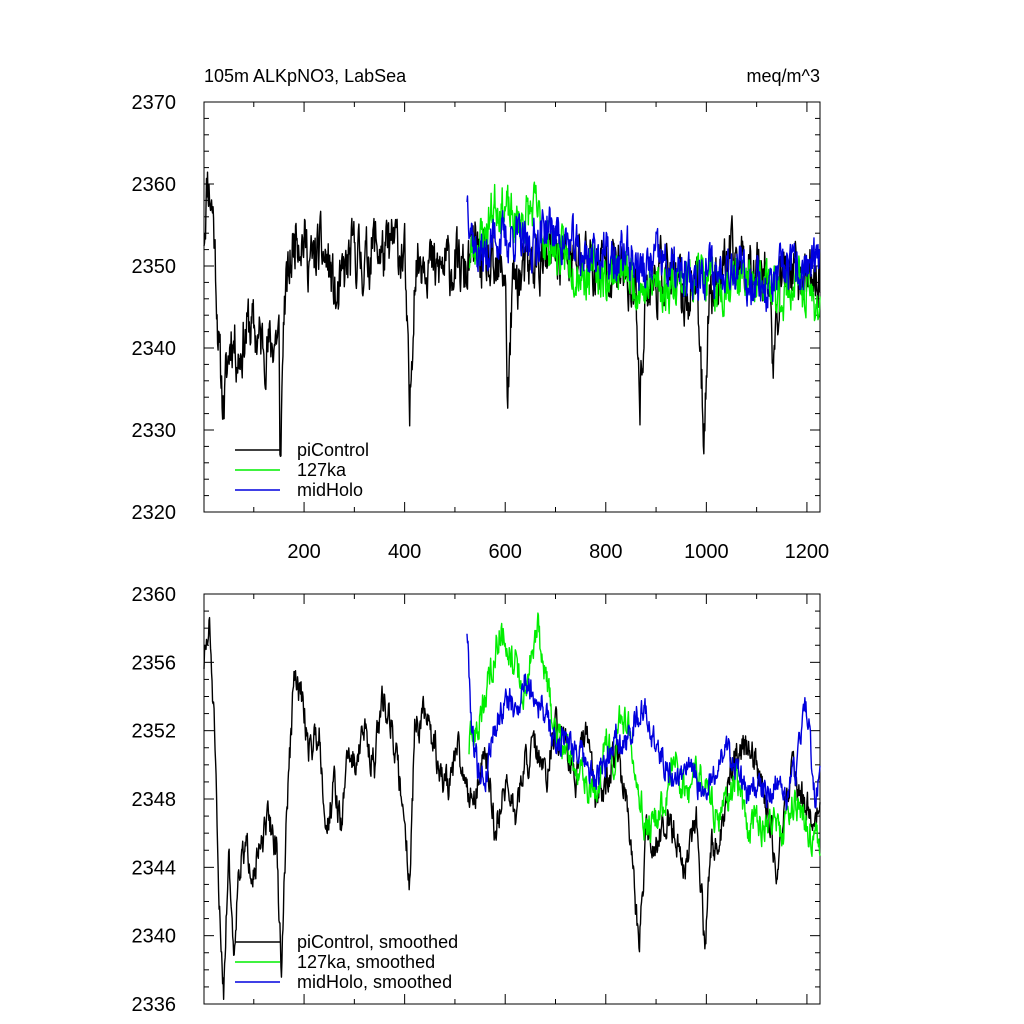 Image resolution: width=1024 pixels, height=1024 pixels. What do you see at coordinates (154, 513) in the screenshot?
I see `y-tick-label: 2320` at bounding box center [154, 513].